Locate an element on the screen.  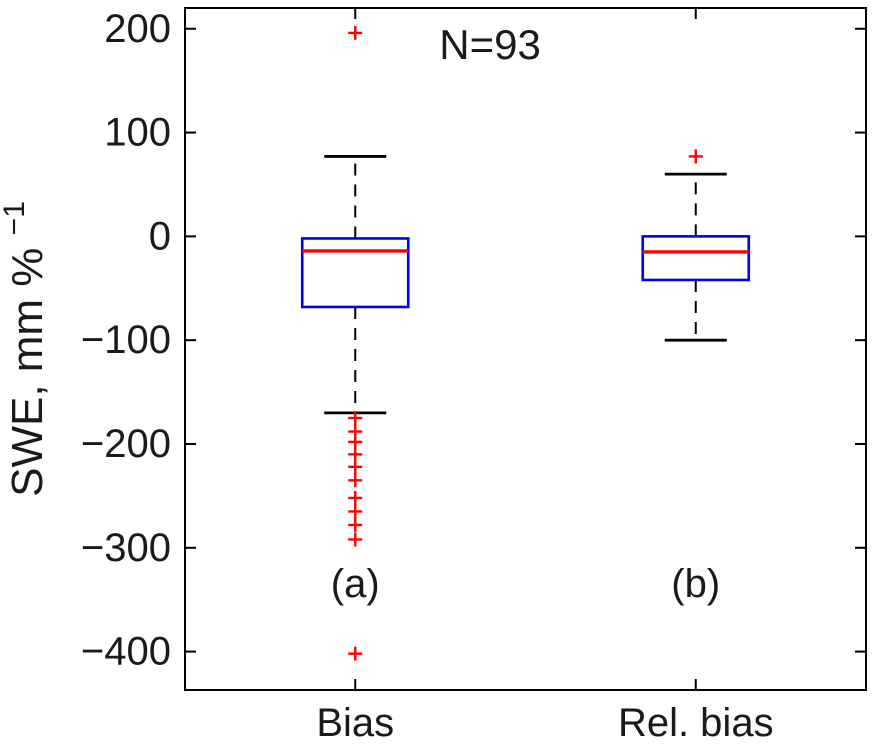
y-tick-label: −100 is located at coordinates (126, 340).